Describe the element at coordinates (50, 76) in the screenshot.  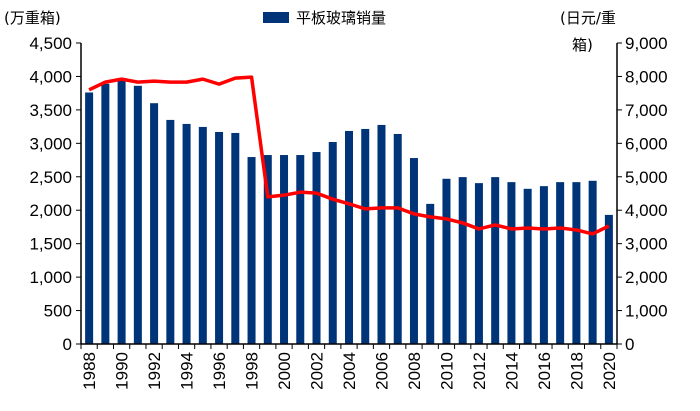
I see `left-tick-label: 4,000` at that location.